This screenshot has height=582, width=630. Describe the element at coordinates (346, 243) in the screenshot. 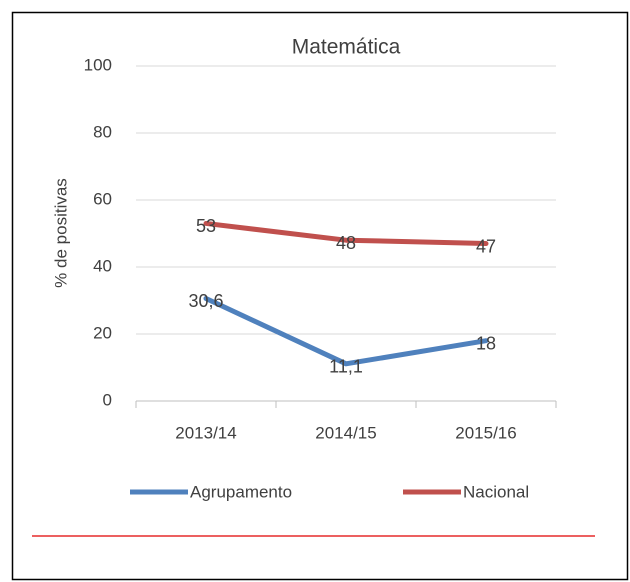

I see `data-label: 48` at that location.